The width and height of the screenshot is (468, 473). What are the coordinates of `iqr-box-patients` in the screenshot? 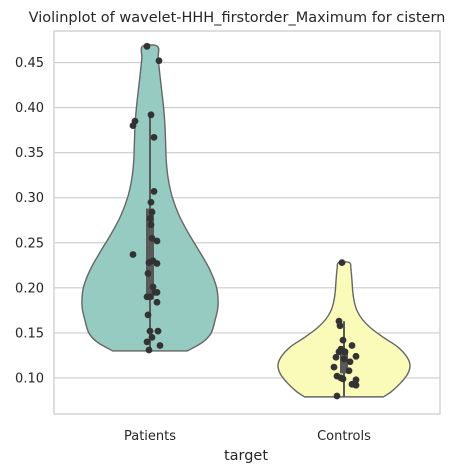 It's located at (150, 254).